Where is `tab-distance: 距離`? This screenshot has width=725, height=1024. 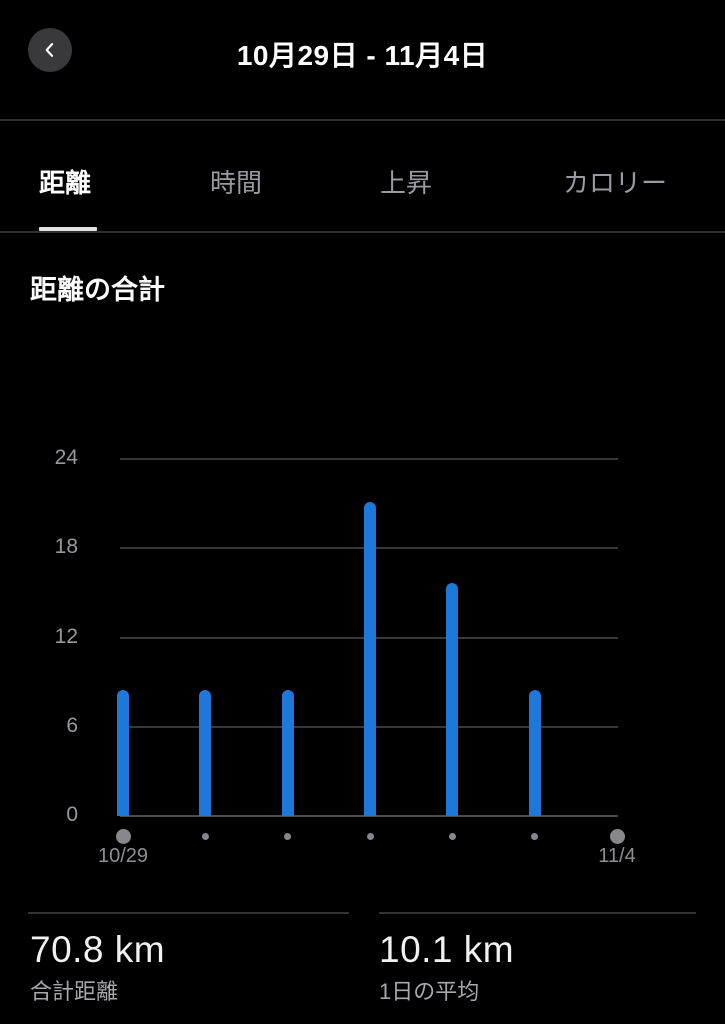 tab-distance: 距離 is located at coordinates (65, 181).